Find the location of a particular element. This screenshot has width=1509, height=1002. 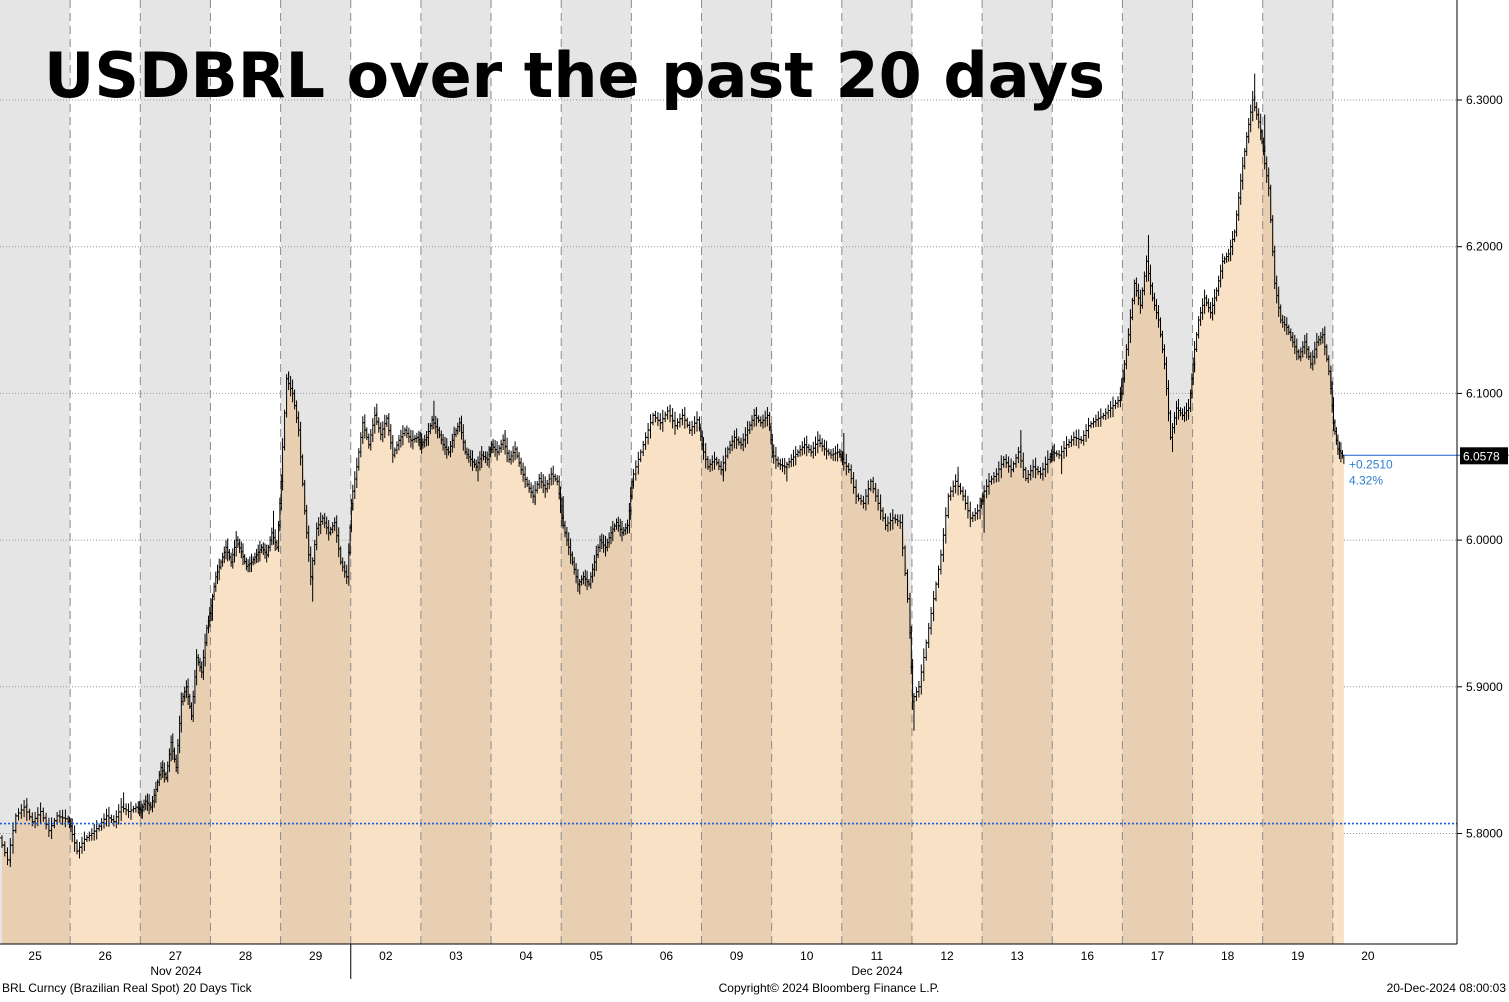

month-label-dec: Dec 2024 is located at coordinates (877, 971).